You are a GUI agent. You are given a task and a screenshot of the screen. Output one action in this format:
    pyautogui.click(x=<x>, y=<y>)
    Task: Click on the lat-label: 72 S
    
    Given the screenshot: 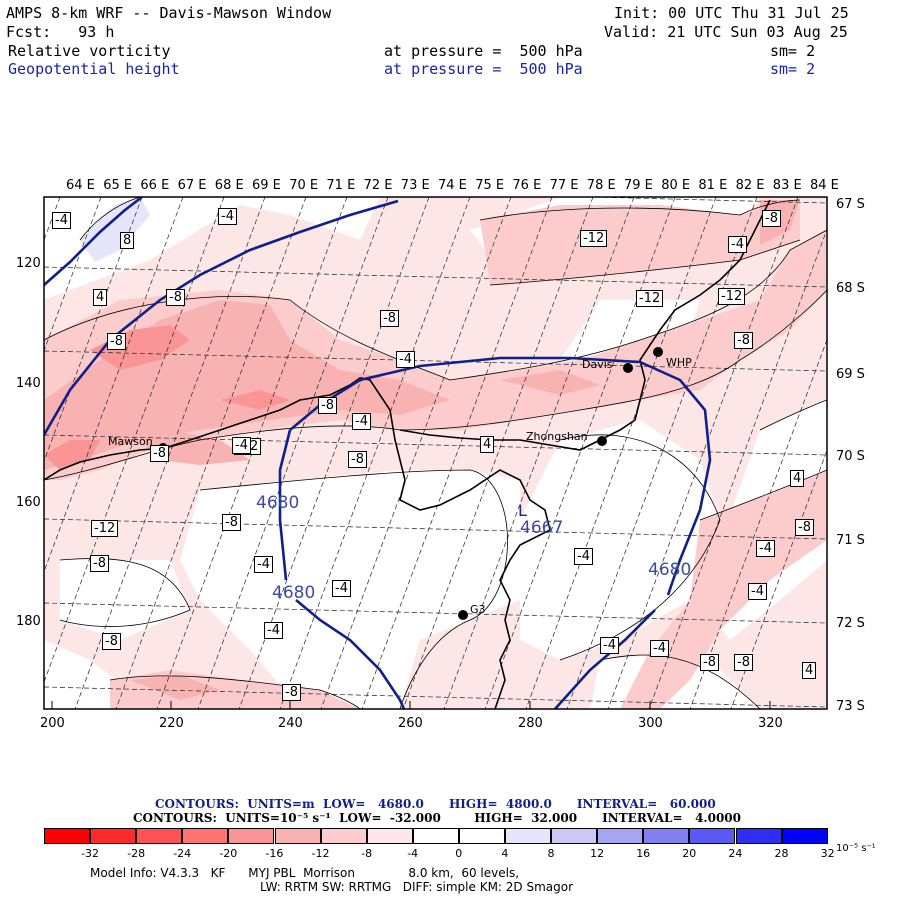 What is the action you would take?
    pyautogui.click(x=850, y=623)
    